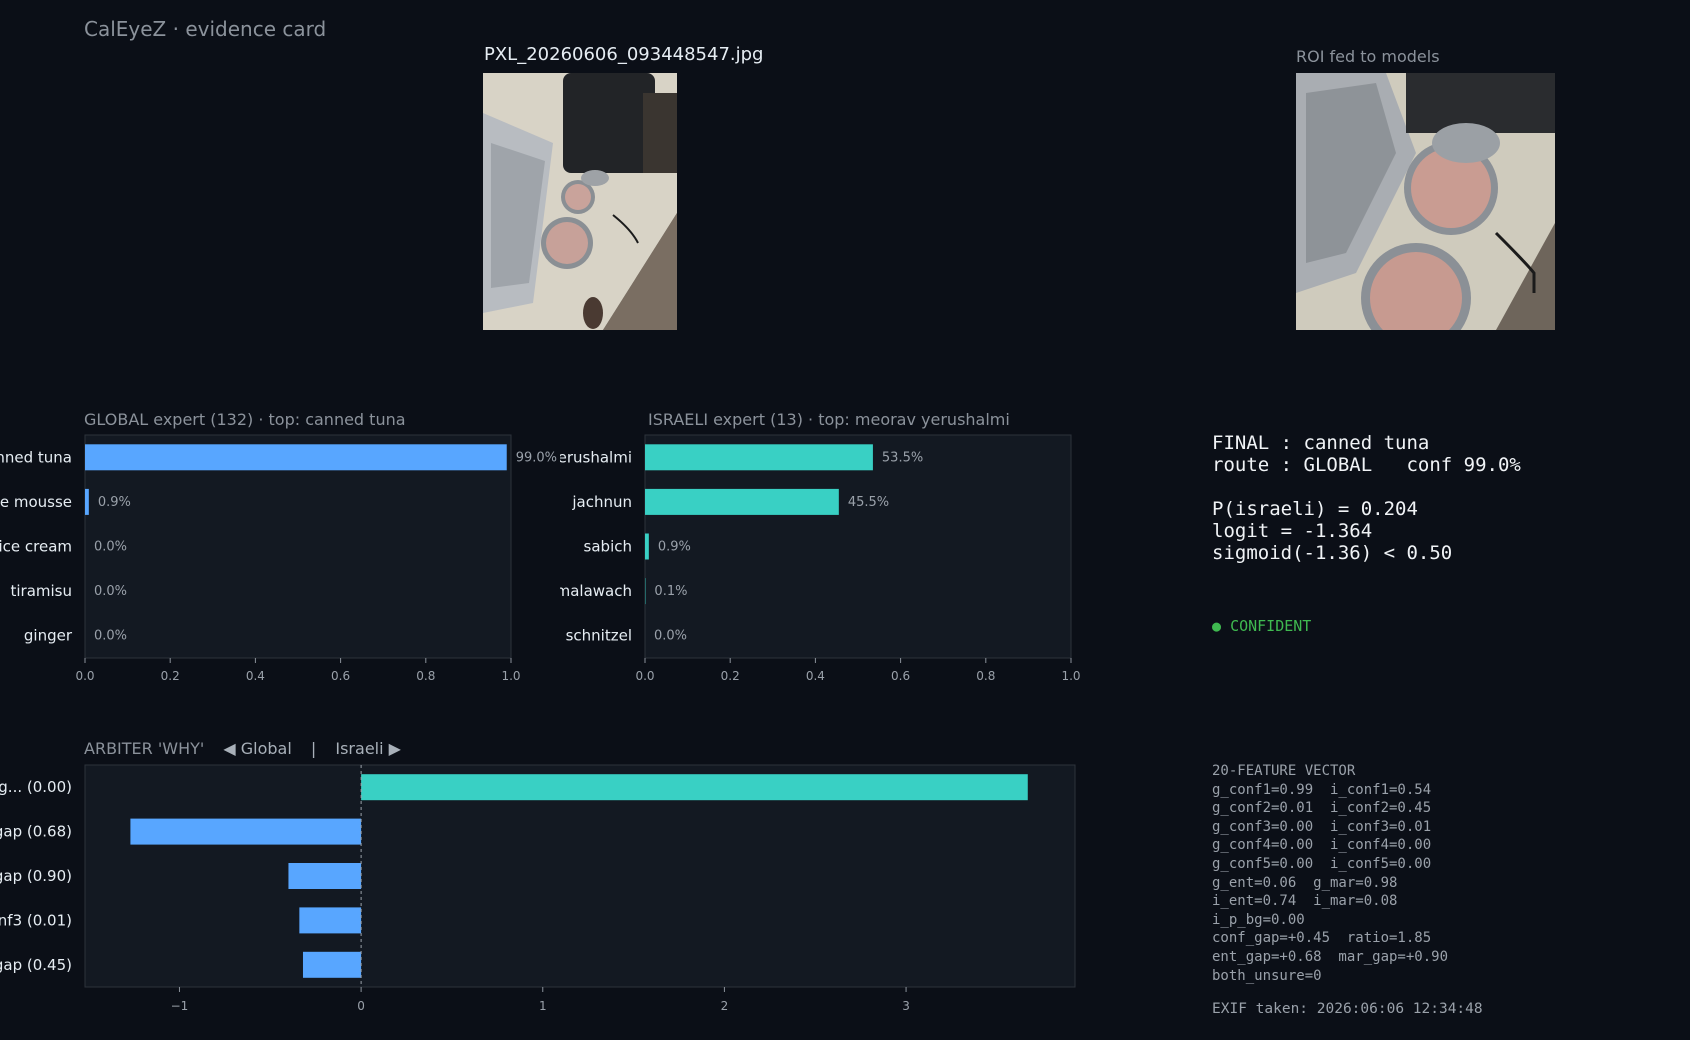 This screenshot has width=1690, height=1040. Describe the element at coordinates (1284, 771) in the screenshot. I see `feature-vector-title: 20-FEATURE VECTOR` at that location.